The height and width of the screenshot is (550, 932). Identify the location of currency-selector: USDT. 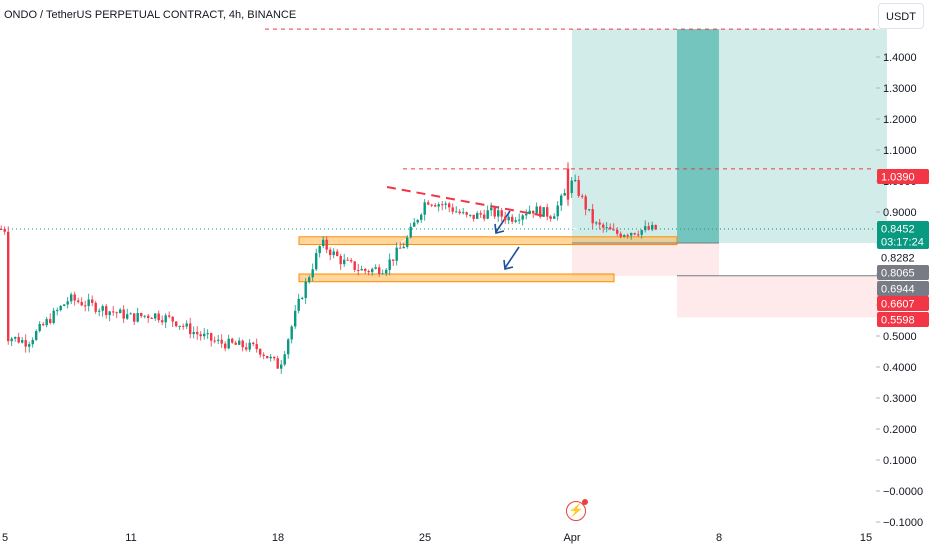
(901, 16).